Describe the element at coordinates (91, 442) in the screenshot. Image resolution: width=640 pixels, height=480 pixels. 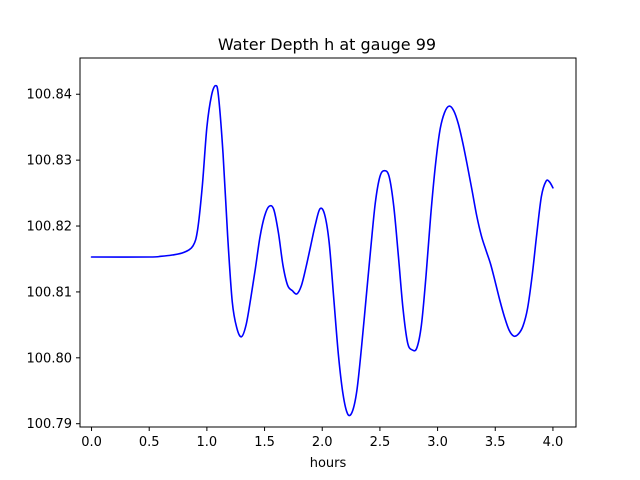
I see `x-tick-label: 0.0` at that location.